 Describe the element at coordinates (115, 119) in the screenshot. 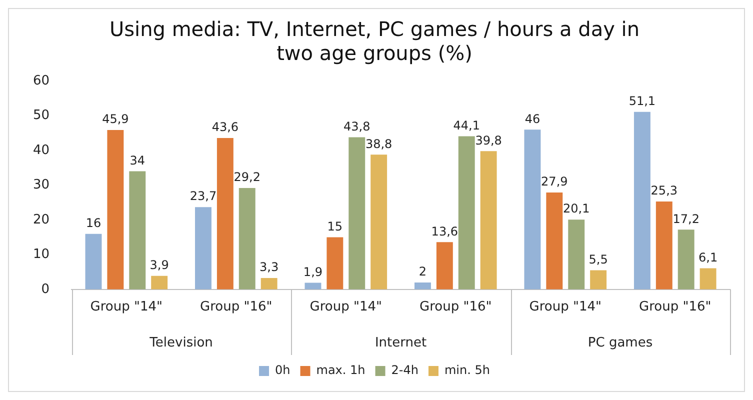

I see `data-label: 45,9` at that location.